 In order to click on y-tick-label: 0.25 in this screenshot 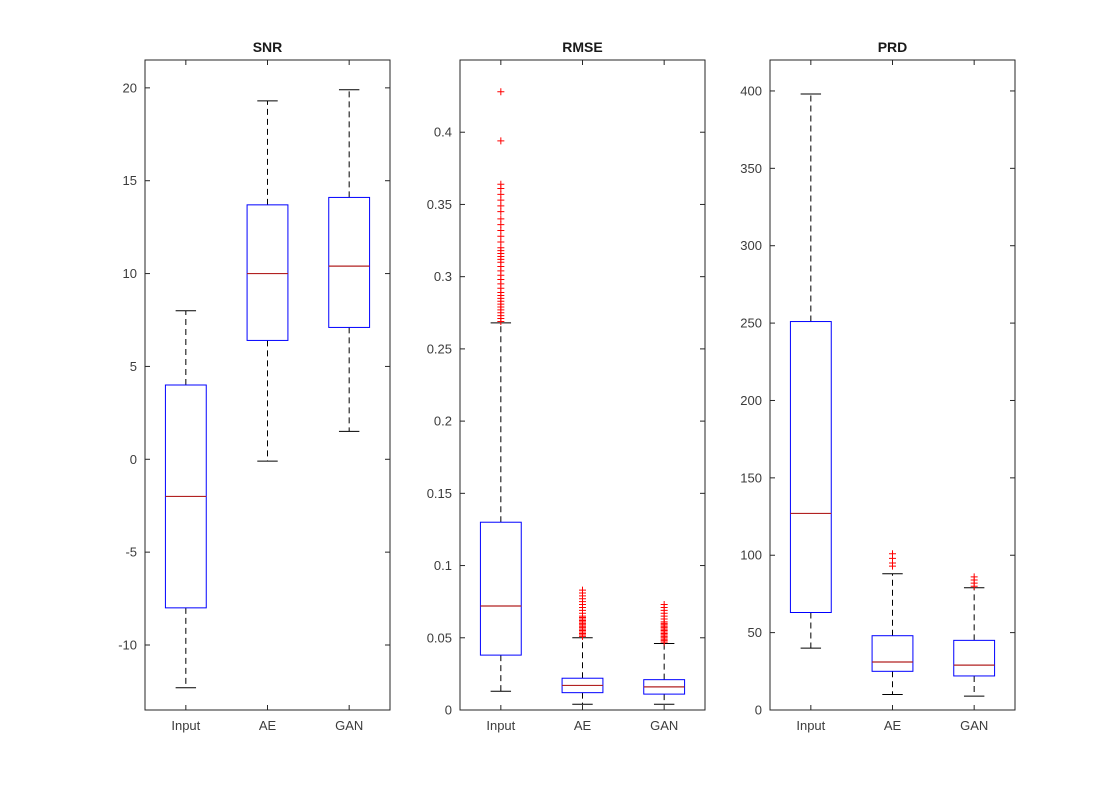, I will do `click(439, 348)`.